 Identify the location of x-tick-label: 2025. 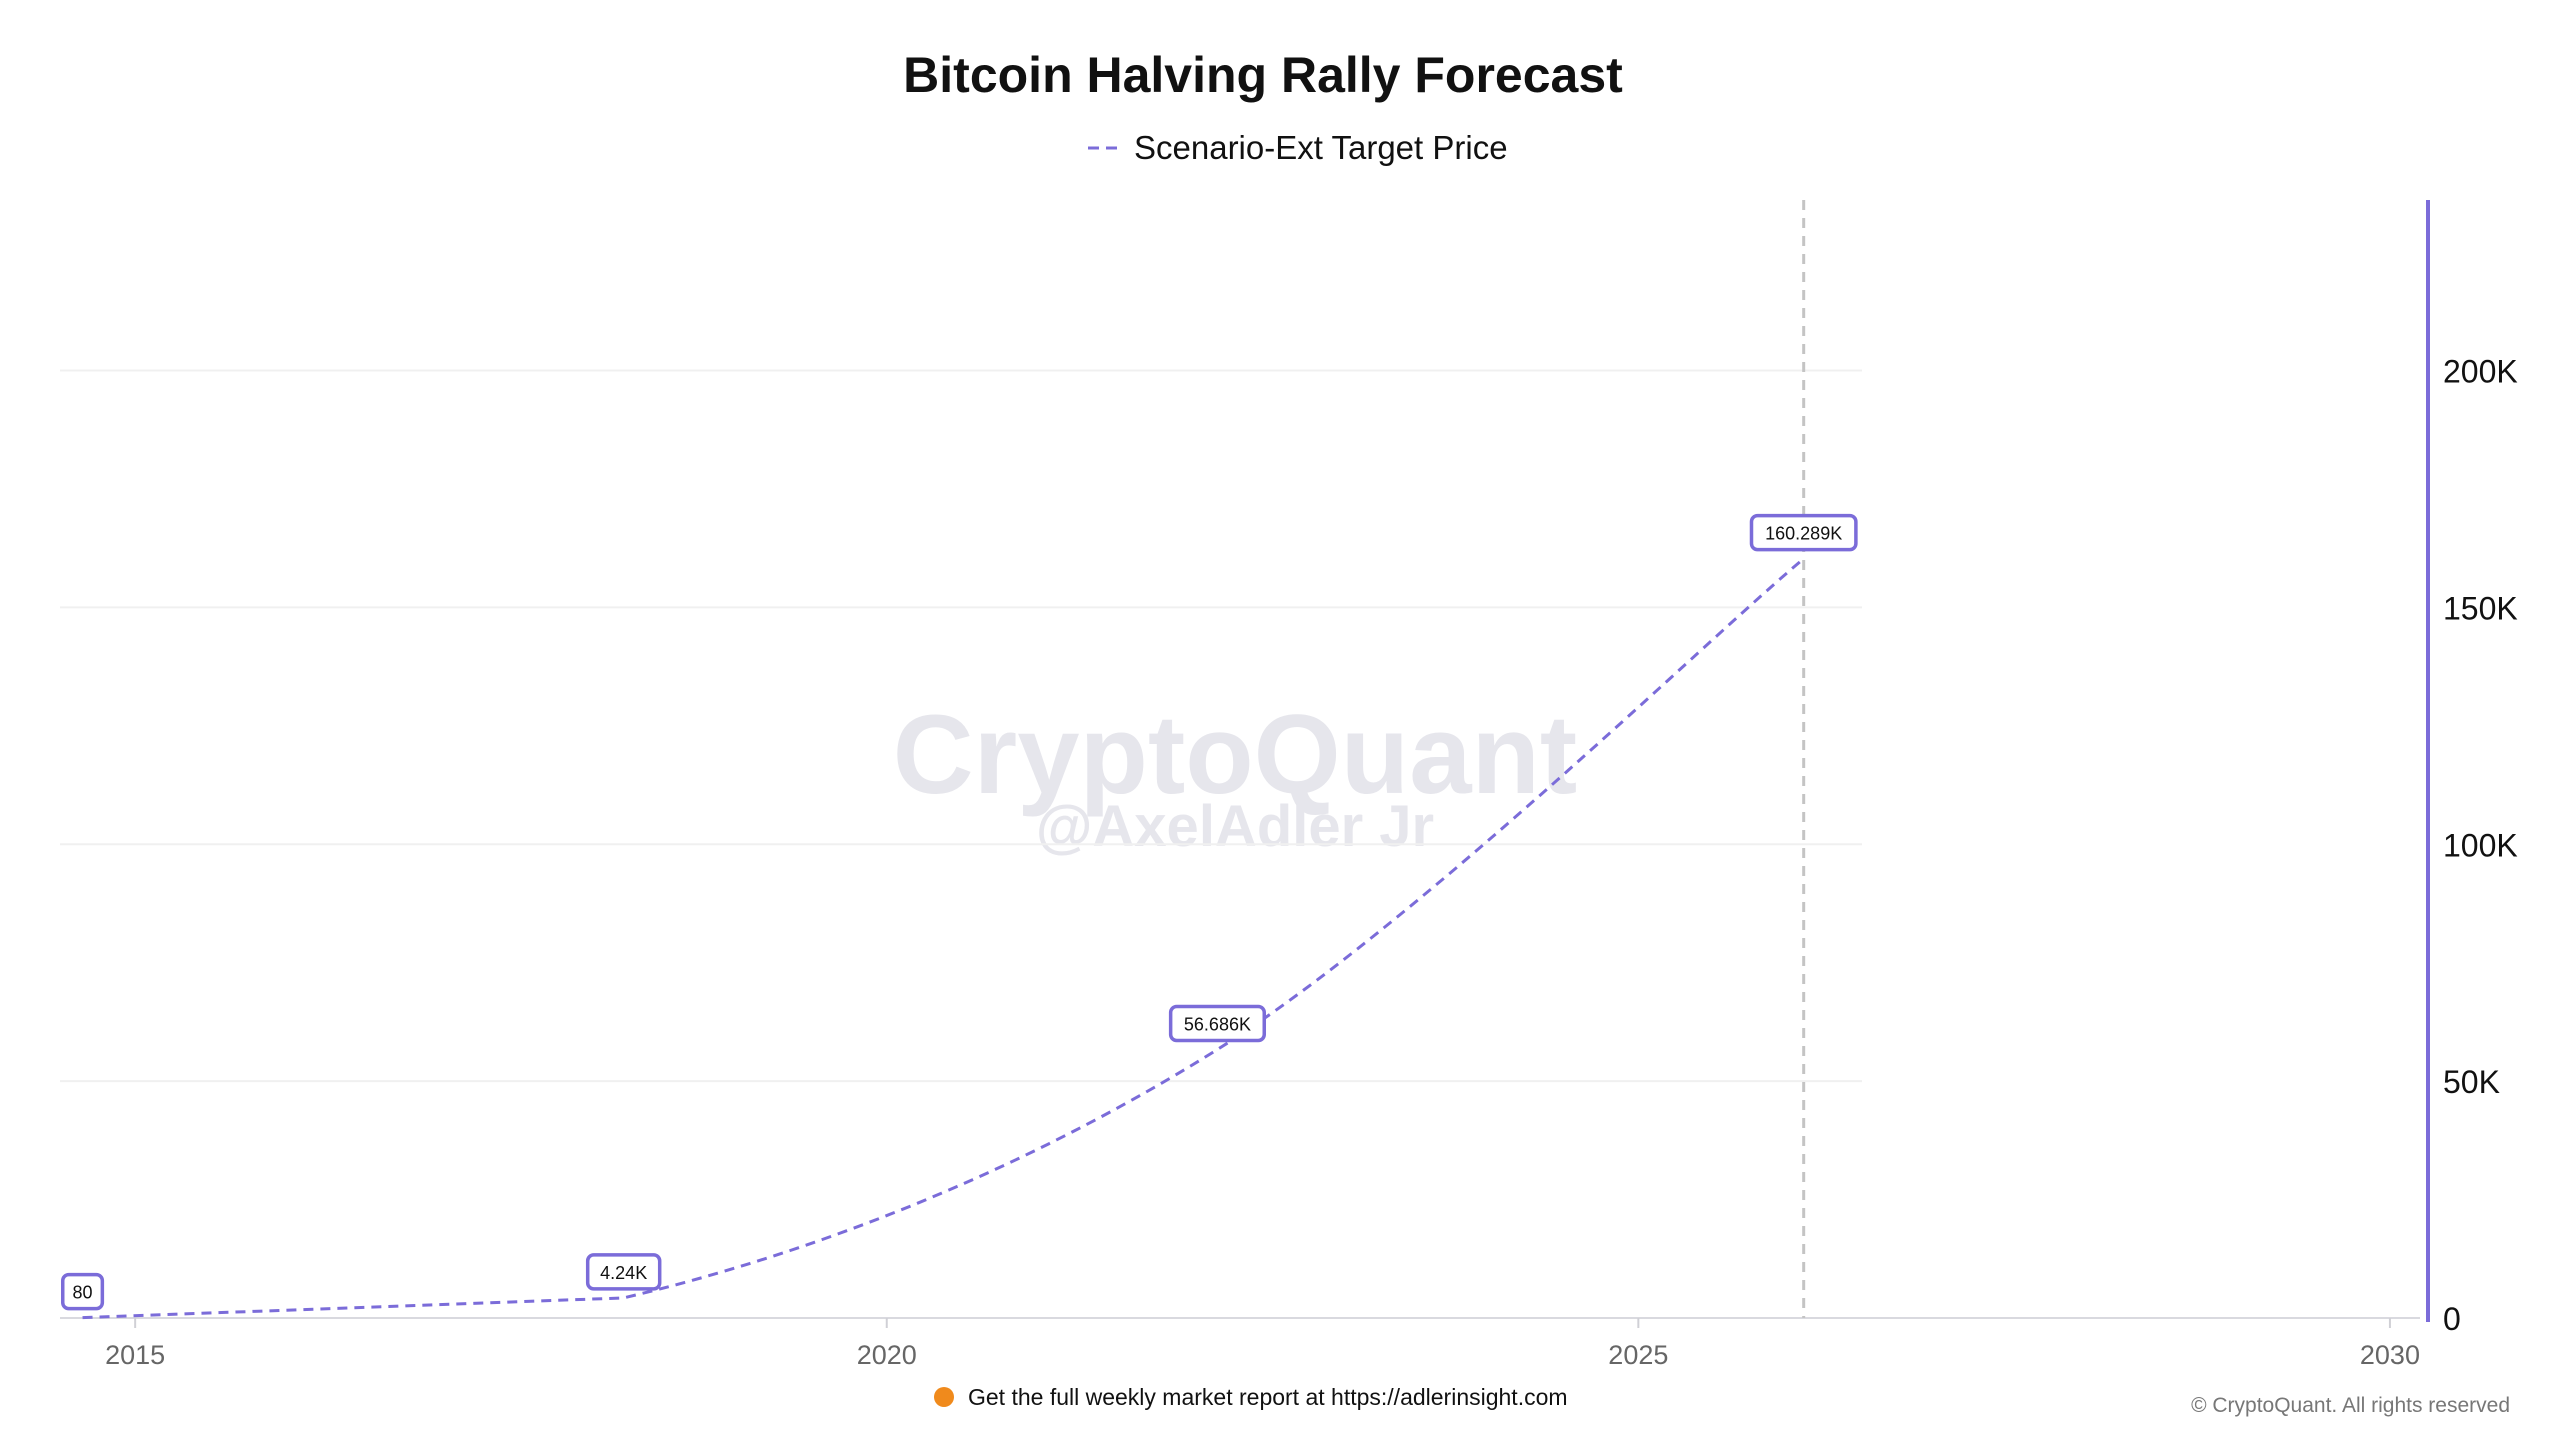
(1638, 1355).